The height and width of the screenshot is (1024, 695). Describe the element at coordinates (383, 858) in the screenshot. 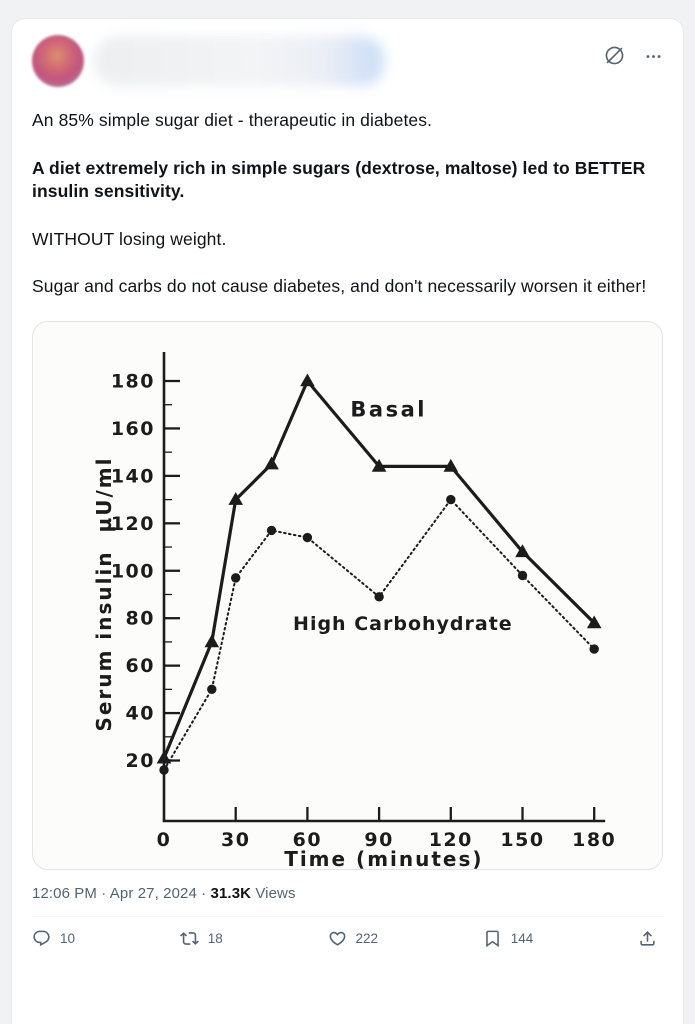

I see `svg-text: Time (minutes)` at that location.